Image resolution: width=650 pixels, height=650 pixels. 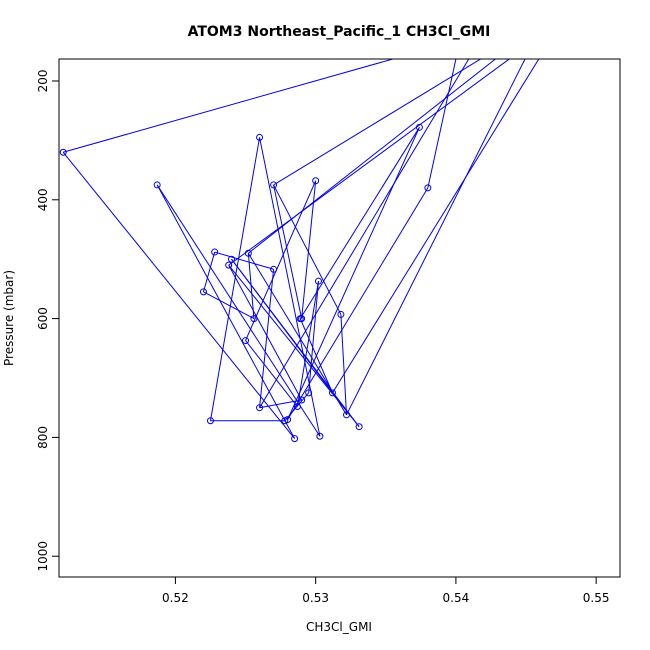 I want to click on x-tick-label: 0.55, so click(x=596, y=598).